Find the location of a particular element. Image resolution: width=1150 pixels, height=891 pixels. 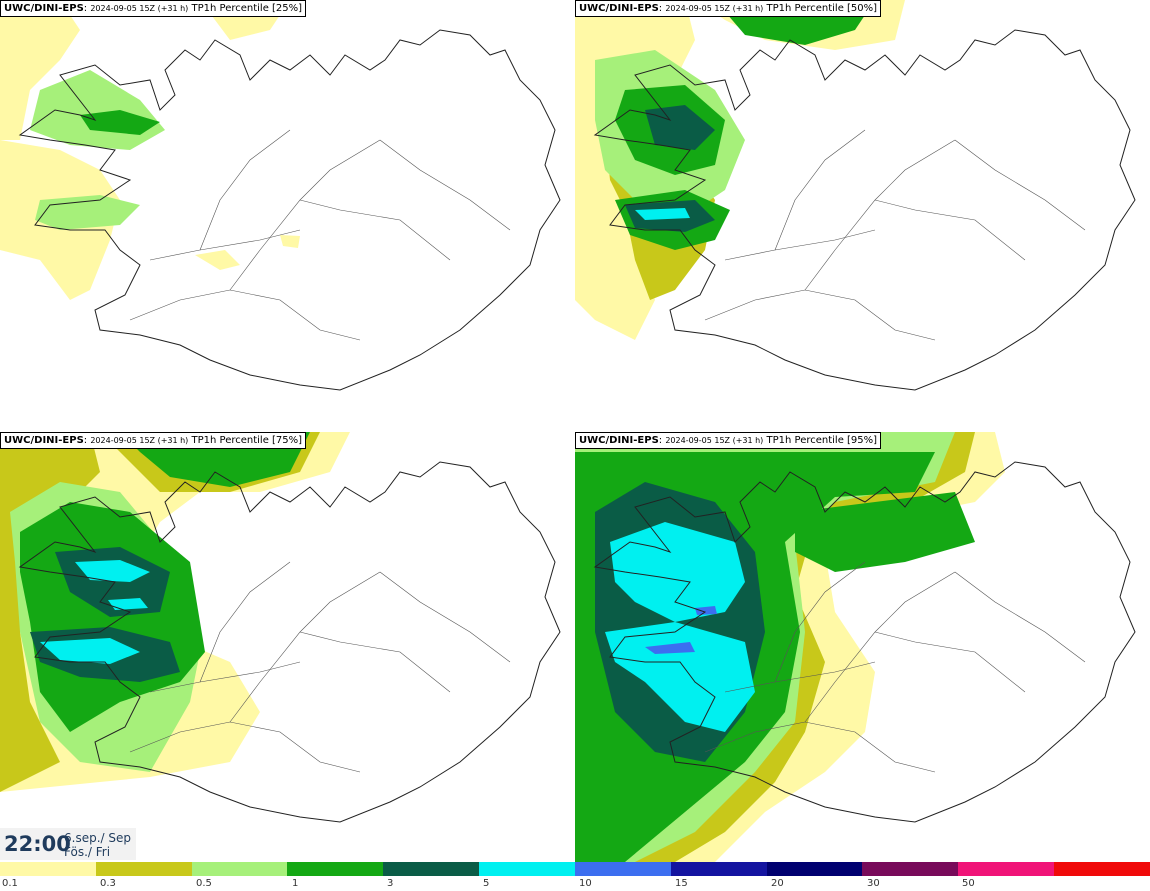

panel-title: TP1h Percentile [95%] is located at coordinates (822, 440).